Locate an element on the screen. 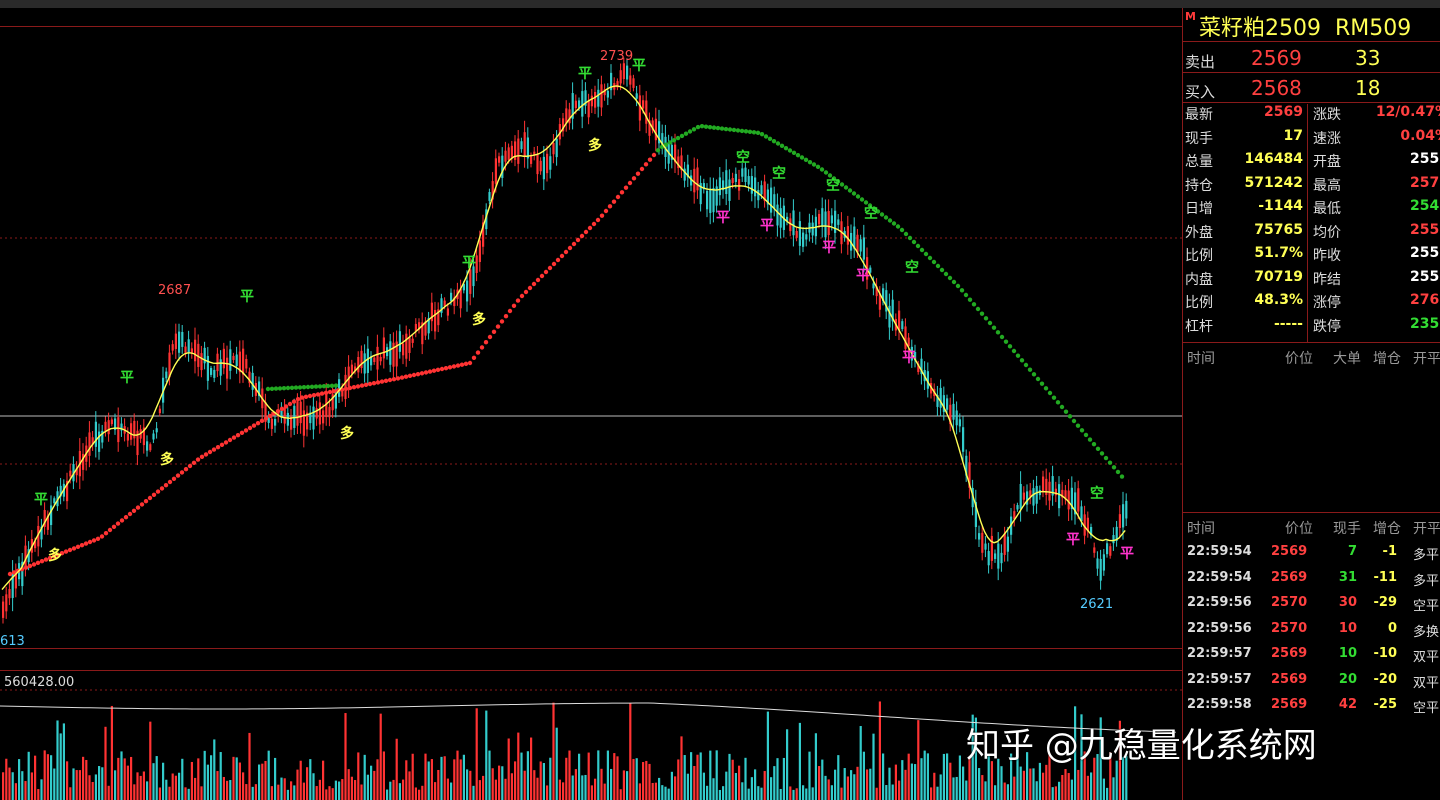 The height and width of the screenshot is (800, 1440). high-price-label: 2739 is located at coordinates (616, 56).